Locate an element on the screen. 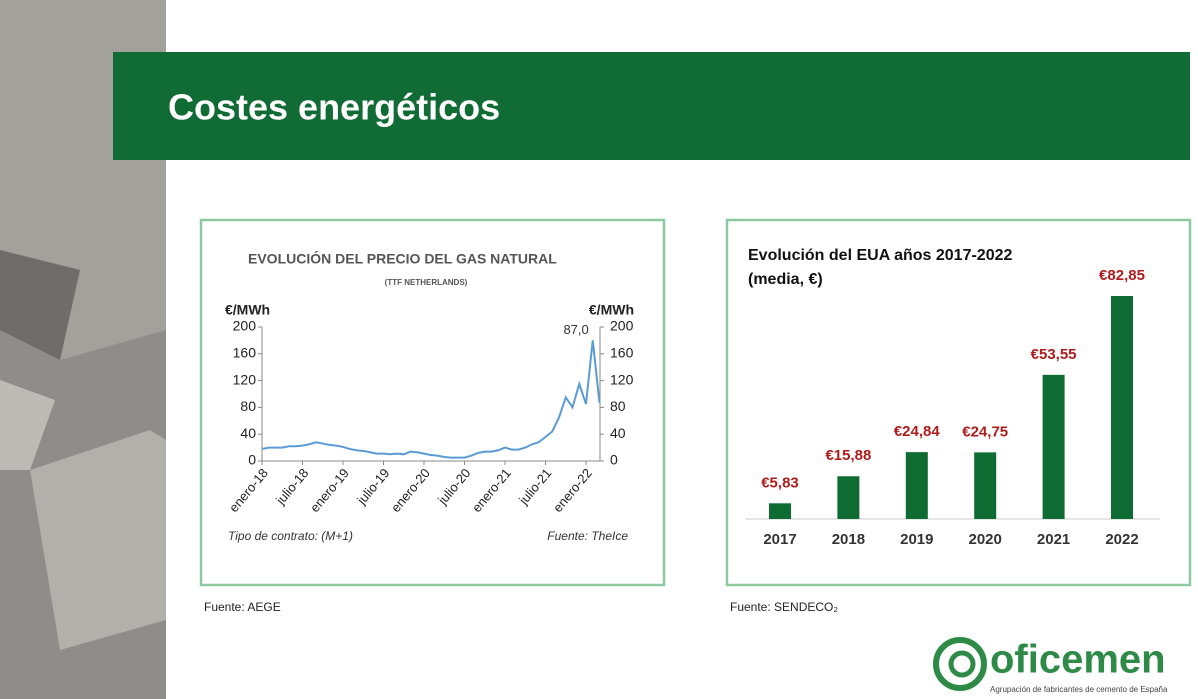  chart-note: Tipo de contrato: (M+1) is located at coordinates (290, 536).